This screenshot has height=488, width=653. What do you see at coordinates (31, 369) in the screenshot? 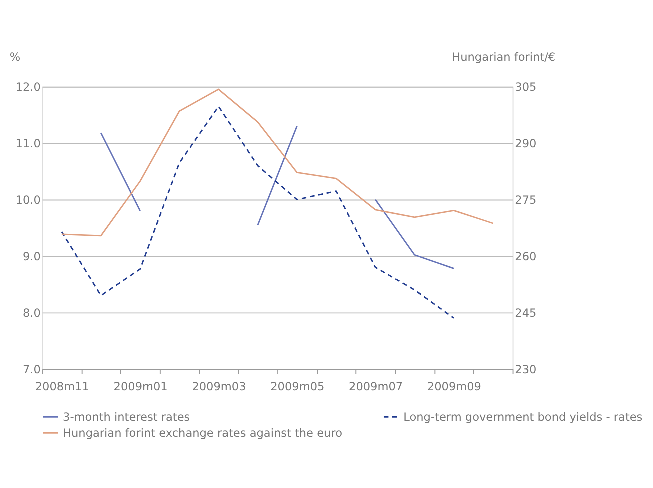
I see `y-tick-label: 7.0` at bounding box center [31, 369].